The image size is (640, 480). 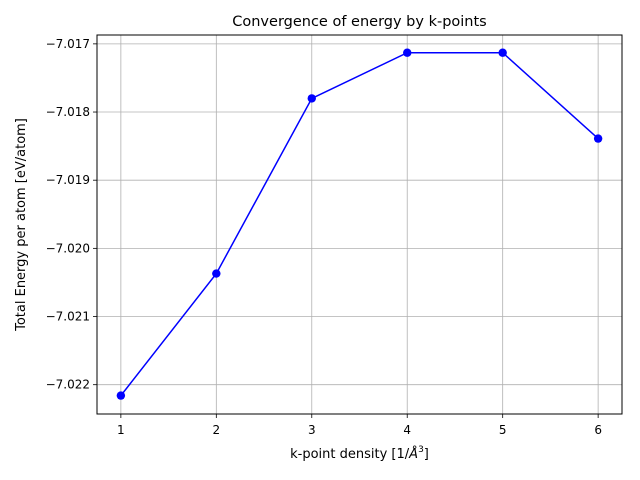 What do you see at coordinates (426, 454) in the screenshot?
I see `x-axis-label-suffix: ]` at bounding box center [426, 454].